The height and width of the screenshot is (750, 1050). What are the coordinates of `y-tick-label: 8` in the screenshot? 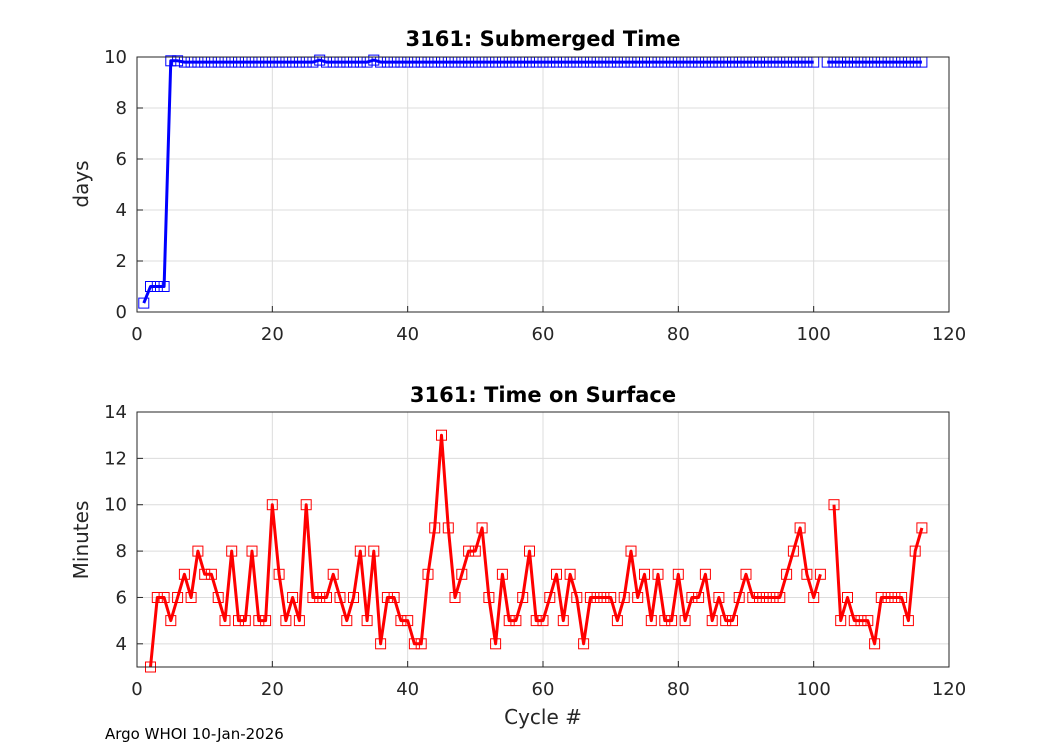 It's located at (121, 551).